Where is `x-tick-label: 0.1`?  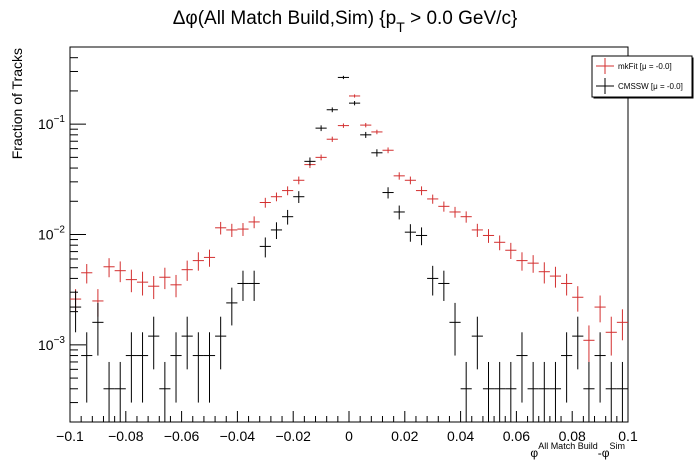 x-tick-label: 0.1 is located at coordinates (628, 436).